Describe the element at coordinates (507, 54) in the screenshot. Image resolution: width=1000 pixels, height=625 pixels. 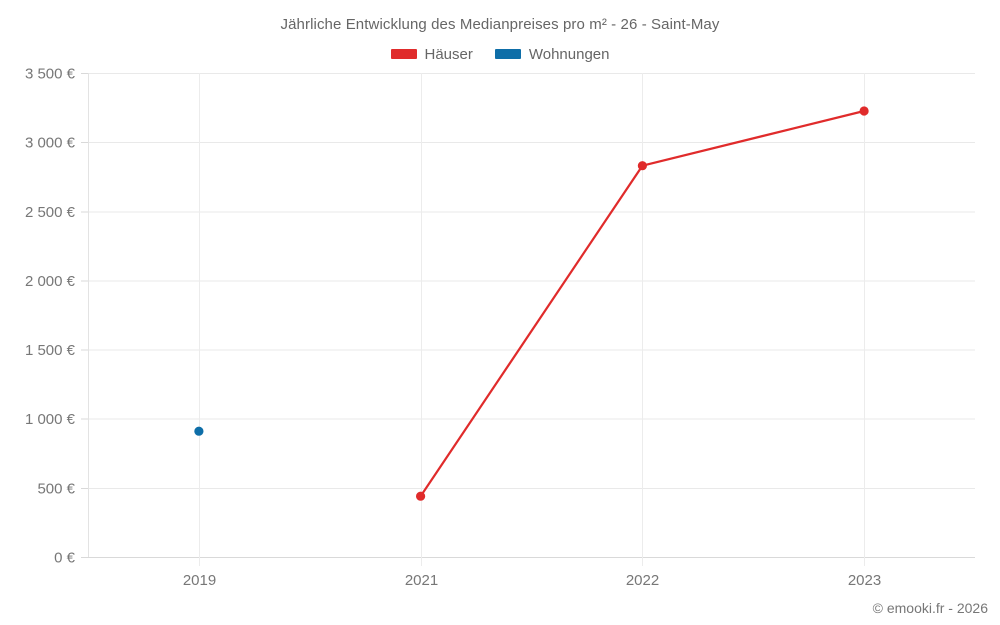
I see `legend-swatch-wohnungen` at that location.